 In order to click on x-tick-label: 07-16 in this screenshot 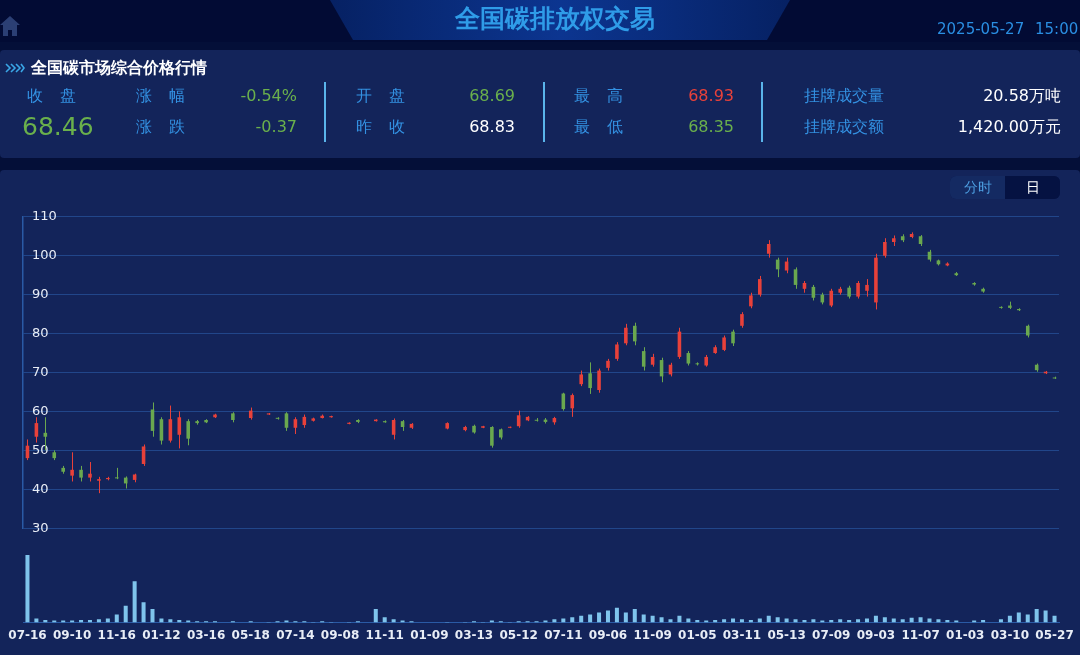, I will do `click(27, 634)`.